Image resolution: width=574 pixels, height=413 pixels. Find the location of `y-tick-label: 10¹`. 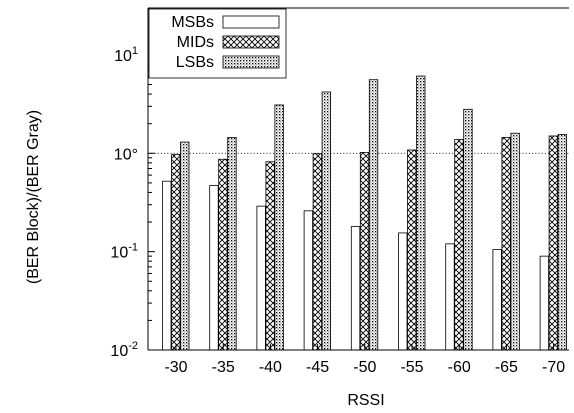

y-tick-label: 10¹ is located at coordinates (126, 55).